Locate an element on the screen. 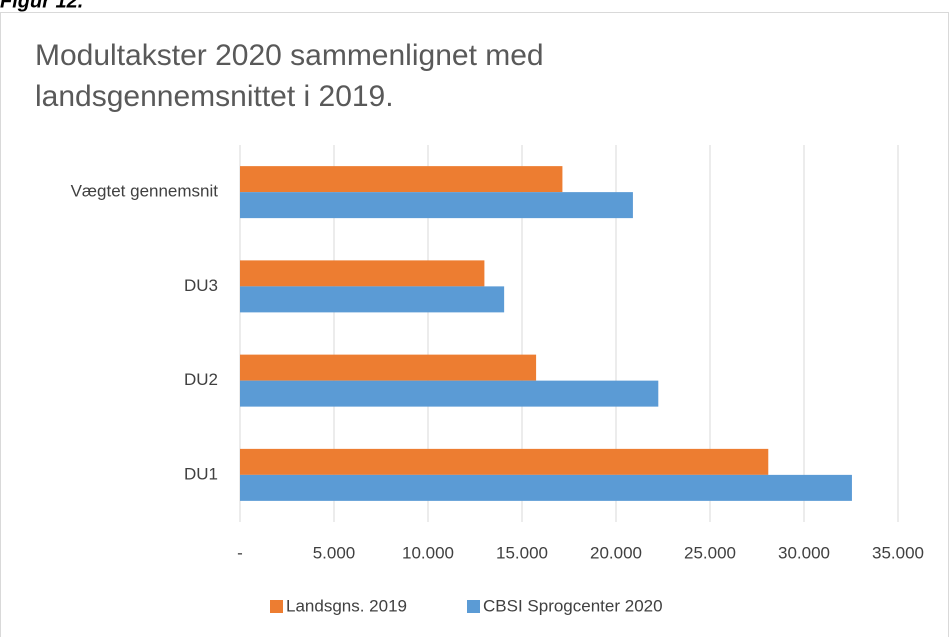 The width and height of the screenshot is (950, 642). chart-title: Modultakster 2020 sammenlignet med is located at coordinates (289, 55).